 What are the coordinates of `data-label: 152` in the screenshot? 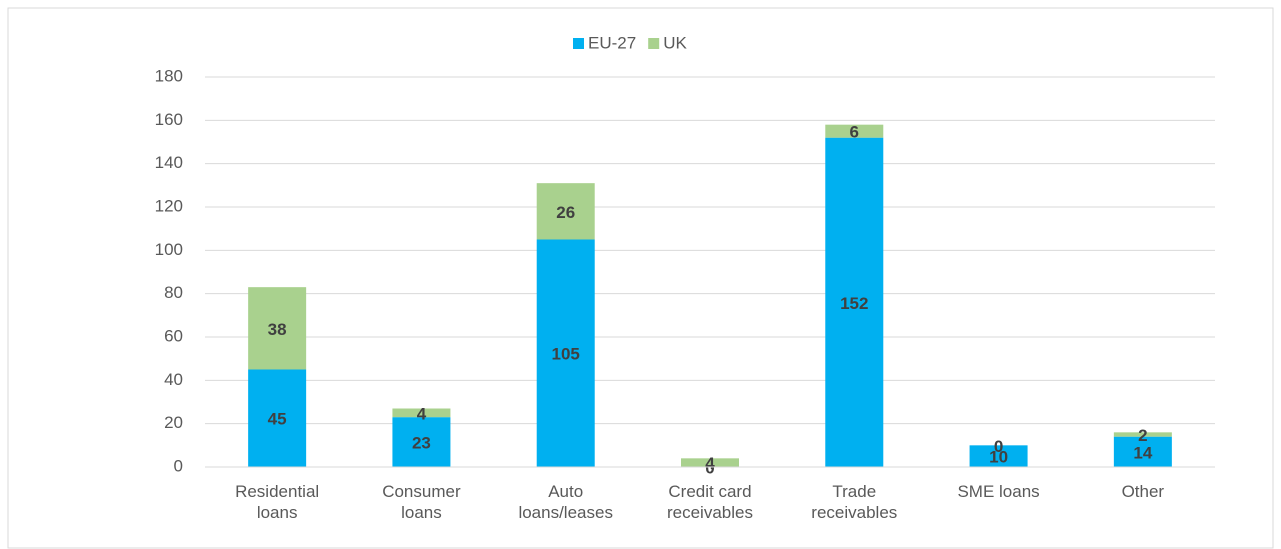 It's located at (854, 303).